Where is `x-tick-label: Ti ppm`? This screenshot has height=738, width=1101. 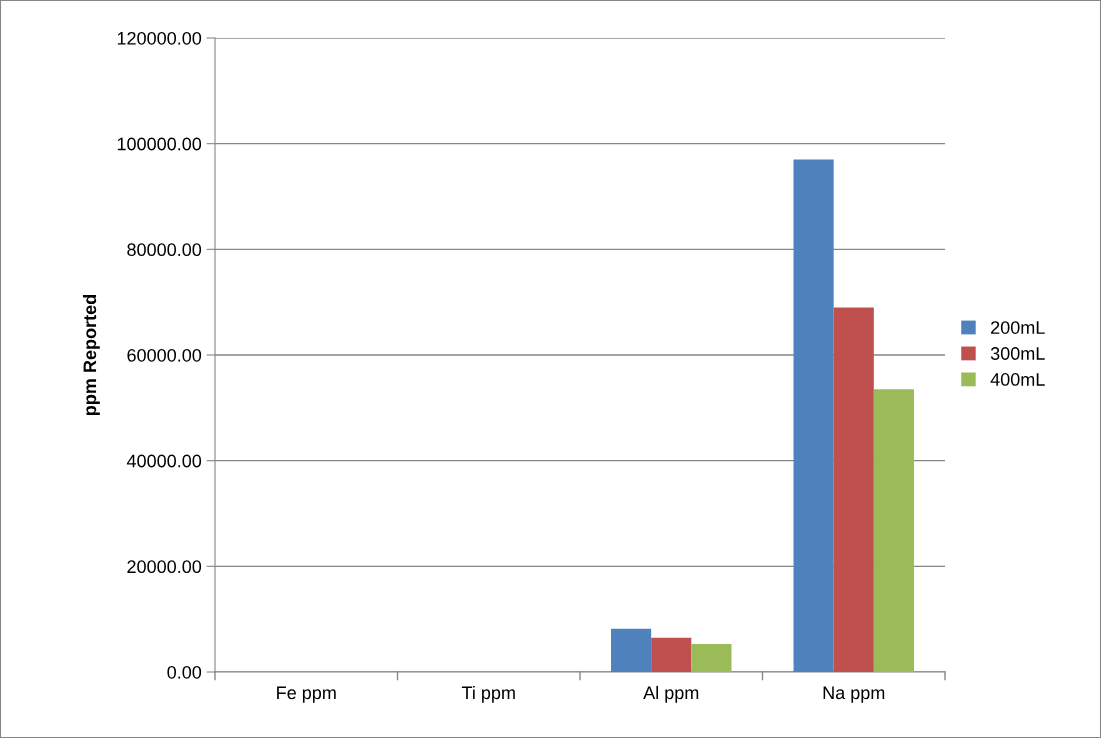 x-tick-label: Ti ppm is located at coordinates (488, 694).